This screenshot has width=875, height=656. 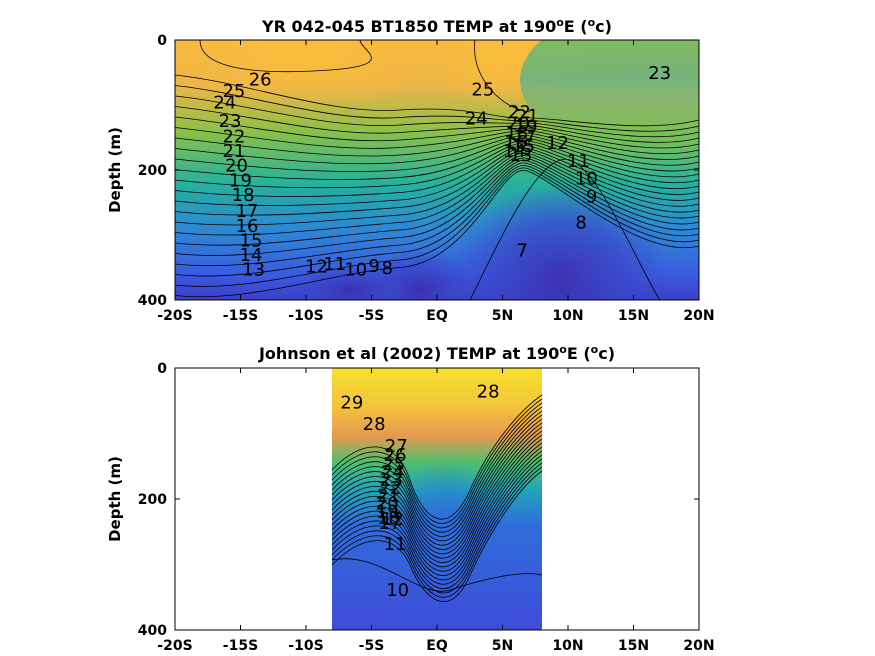 I want to click on panel-bottom-contour-lines, so click(x=437, y=498).